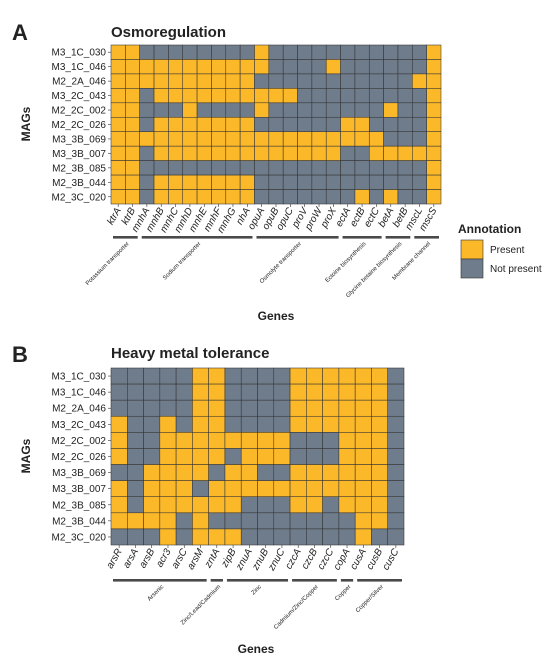 The width and height of the screenshot is (550, 669). Describe the element at coordinates (26, 455) in the screenshot. I see `panel-b-y-label: MAGs` at that location.